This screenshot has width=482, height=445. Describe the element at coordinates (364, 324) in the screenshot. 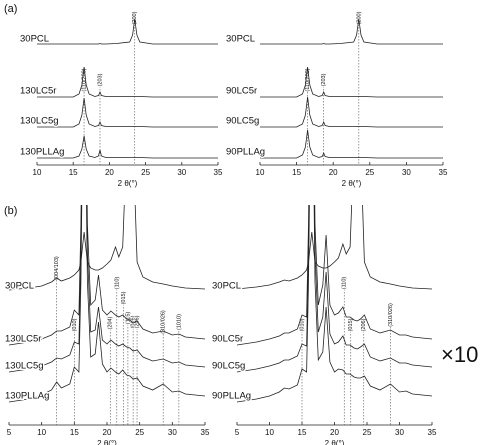

I see `annotation: (206)` at that location.